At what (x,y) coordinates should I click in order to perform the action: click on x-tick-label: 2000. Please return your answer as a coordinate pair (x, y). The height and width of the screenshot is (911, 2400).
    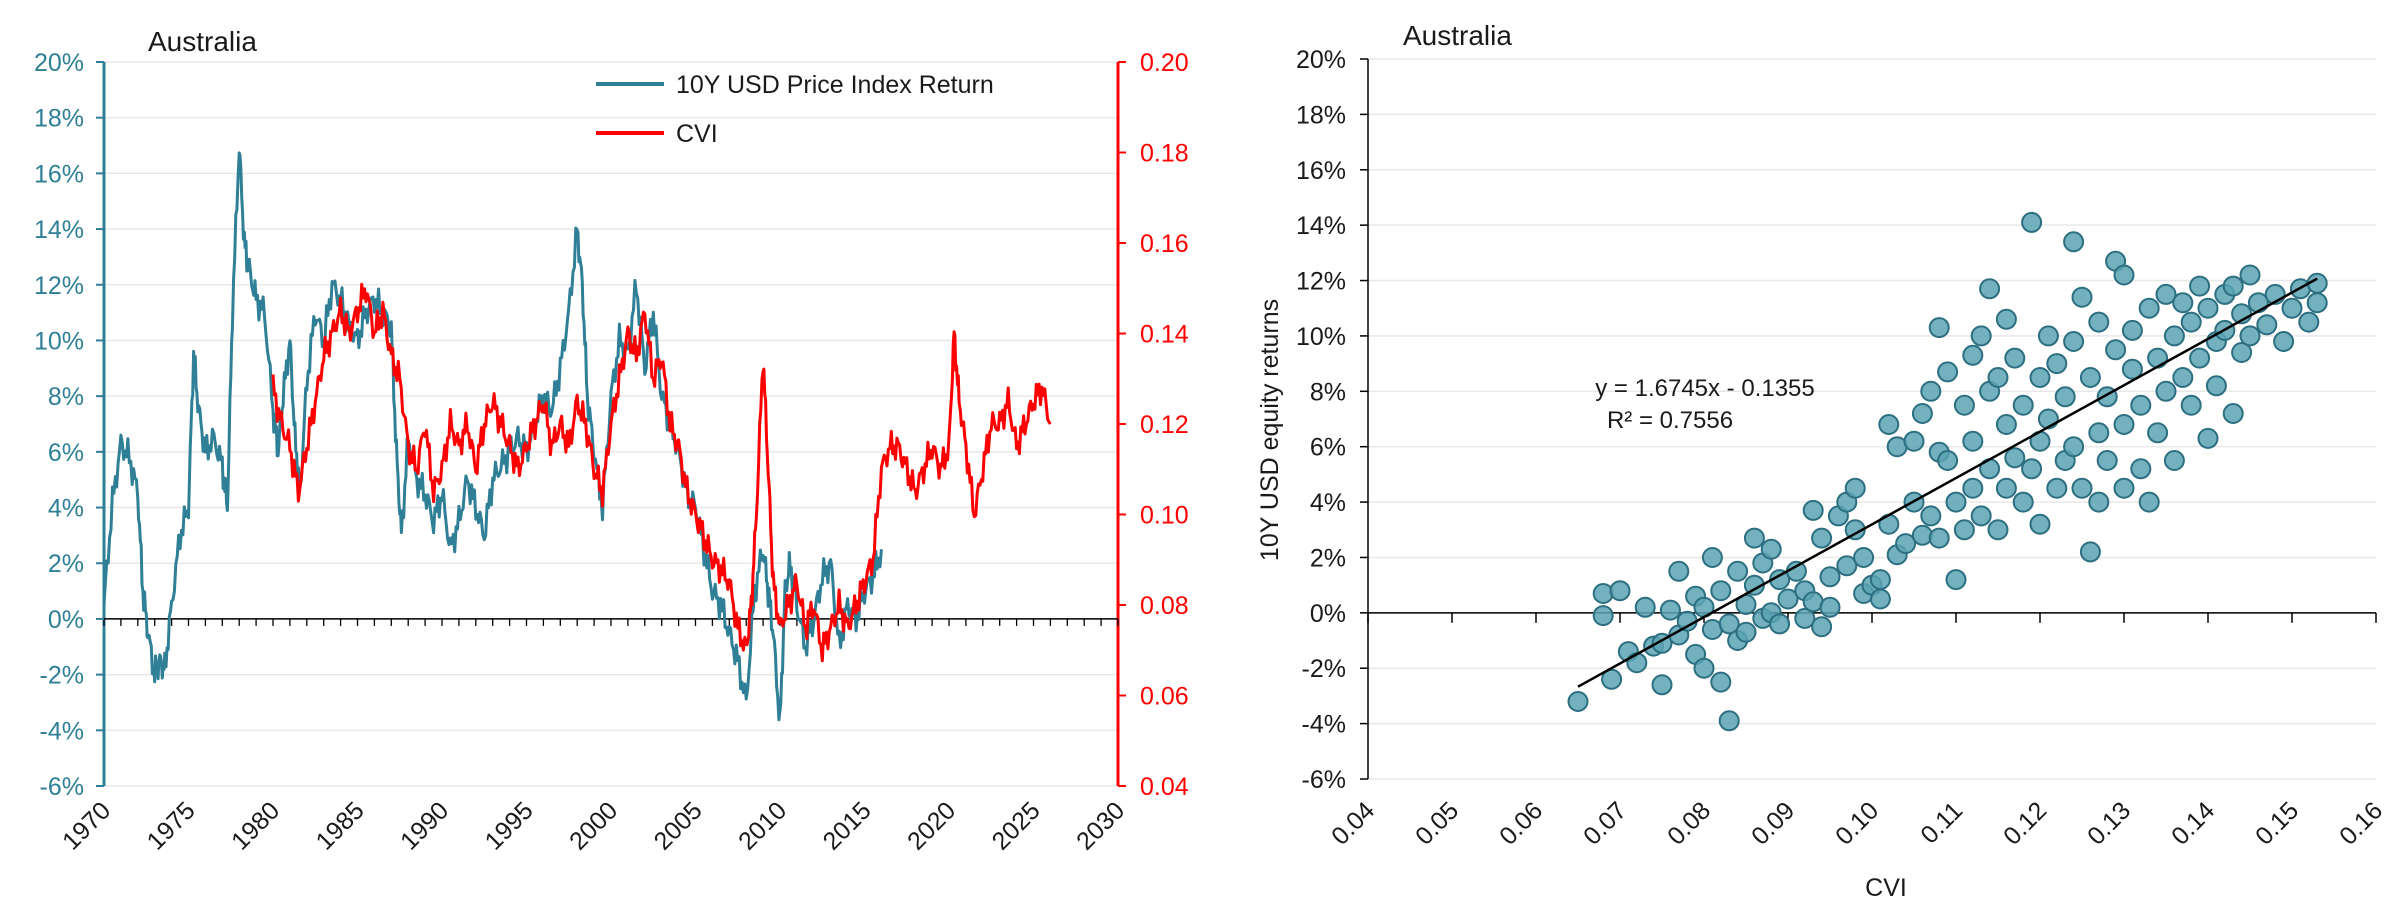
    Looking at the image, I should click on (593, 825).